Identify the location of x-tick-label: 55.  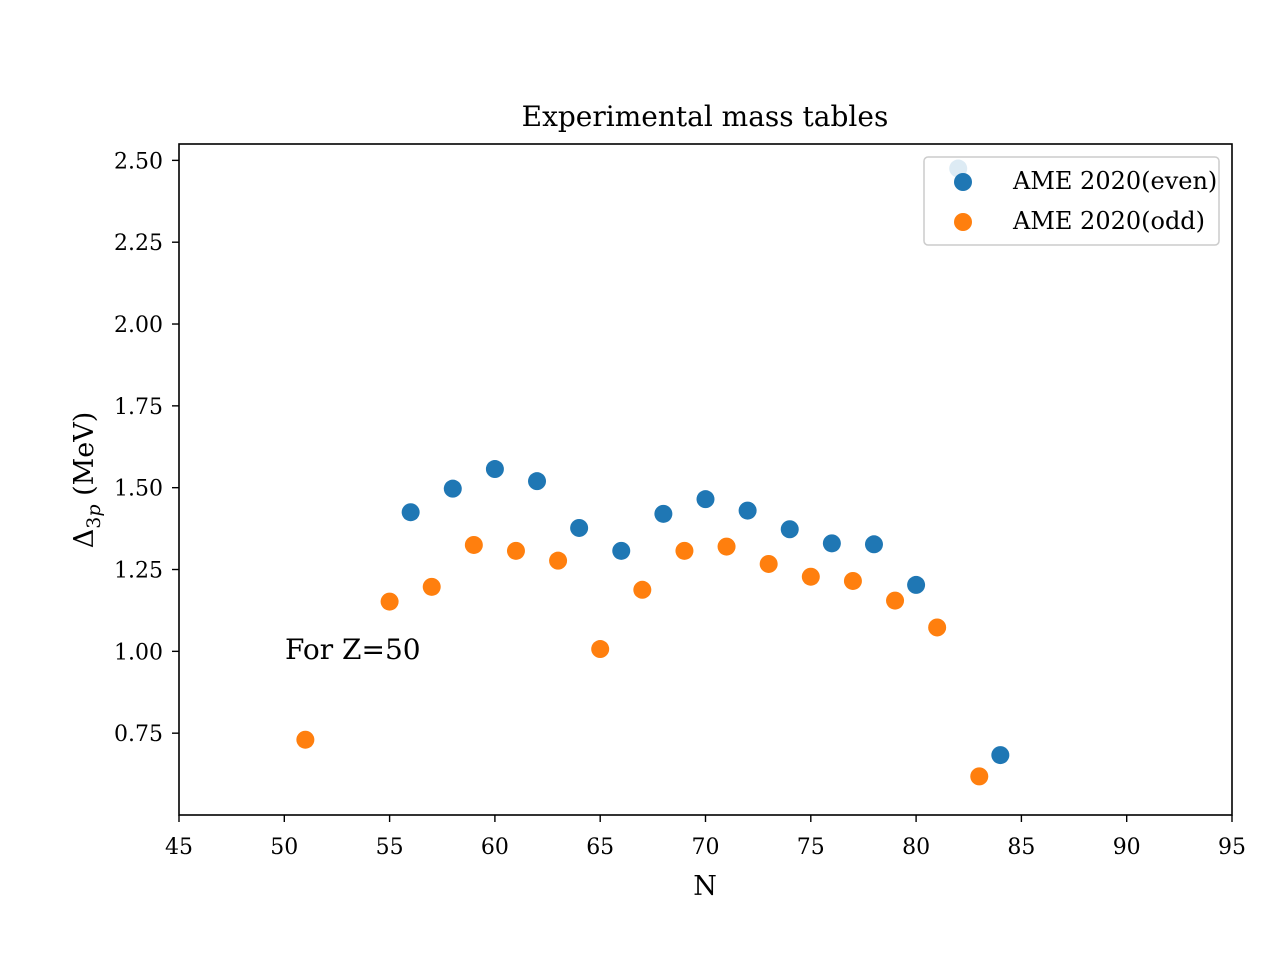
(390, 847).